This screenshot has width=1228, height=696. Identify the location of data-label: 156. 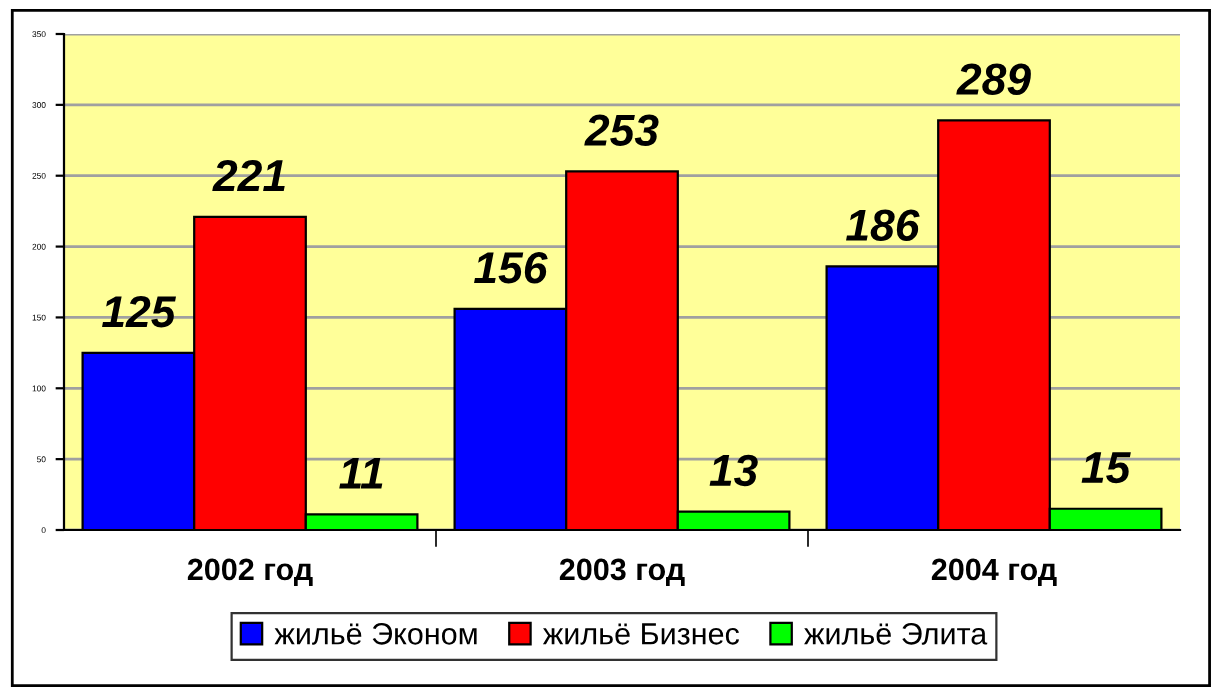
(511, 268).